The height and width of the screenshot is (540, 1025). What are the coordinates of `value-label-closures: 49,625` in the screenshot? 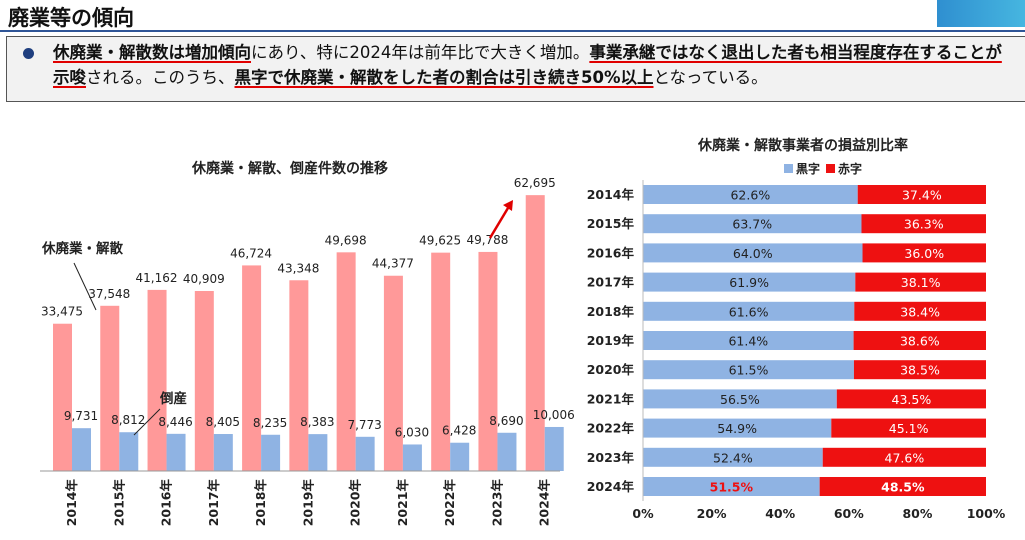 It's located at (440, 241).